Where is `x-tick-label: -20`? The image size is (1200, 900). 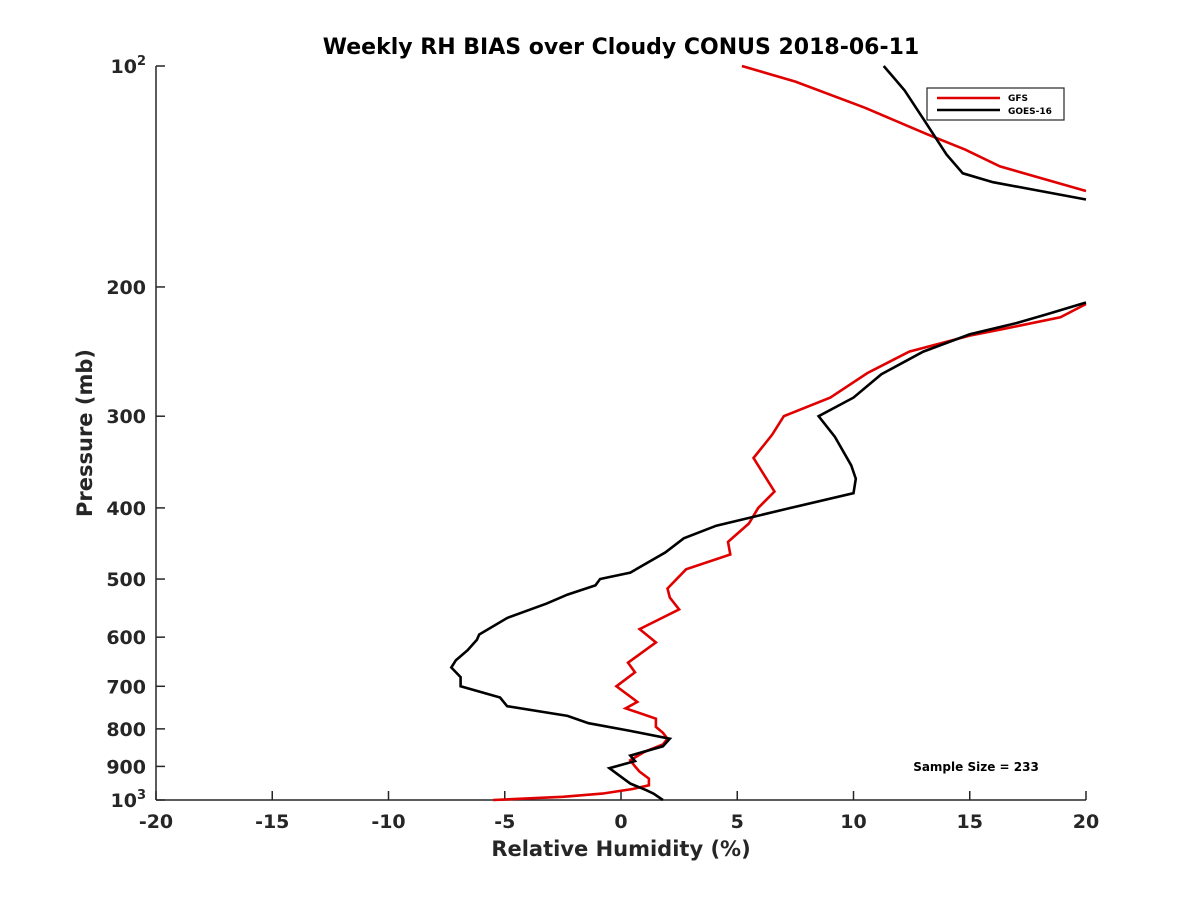 x-tick-label: -20 is located at coordinates (156, 822).